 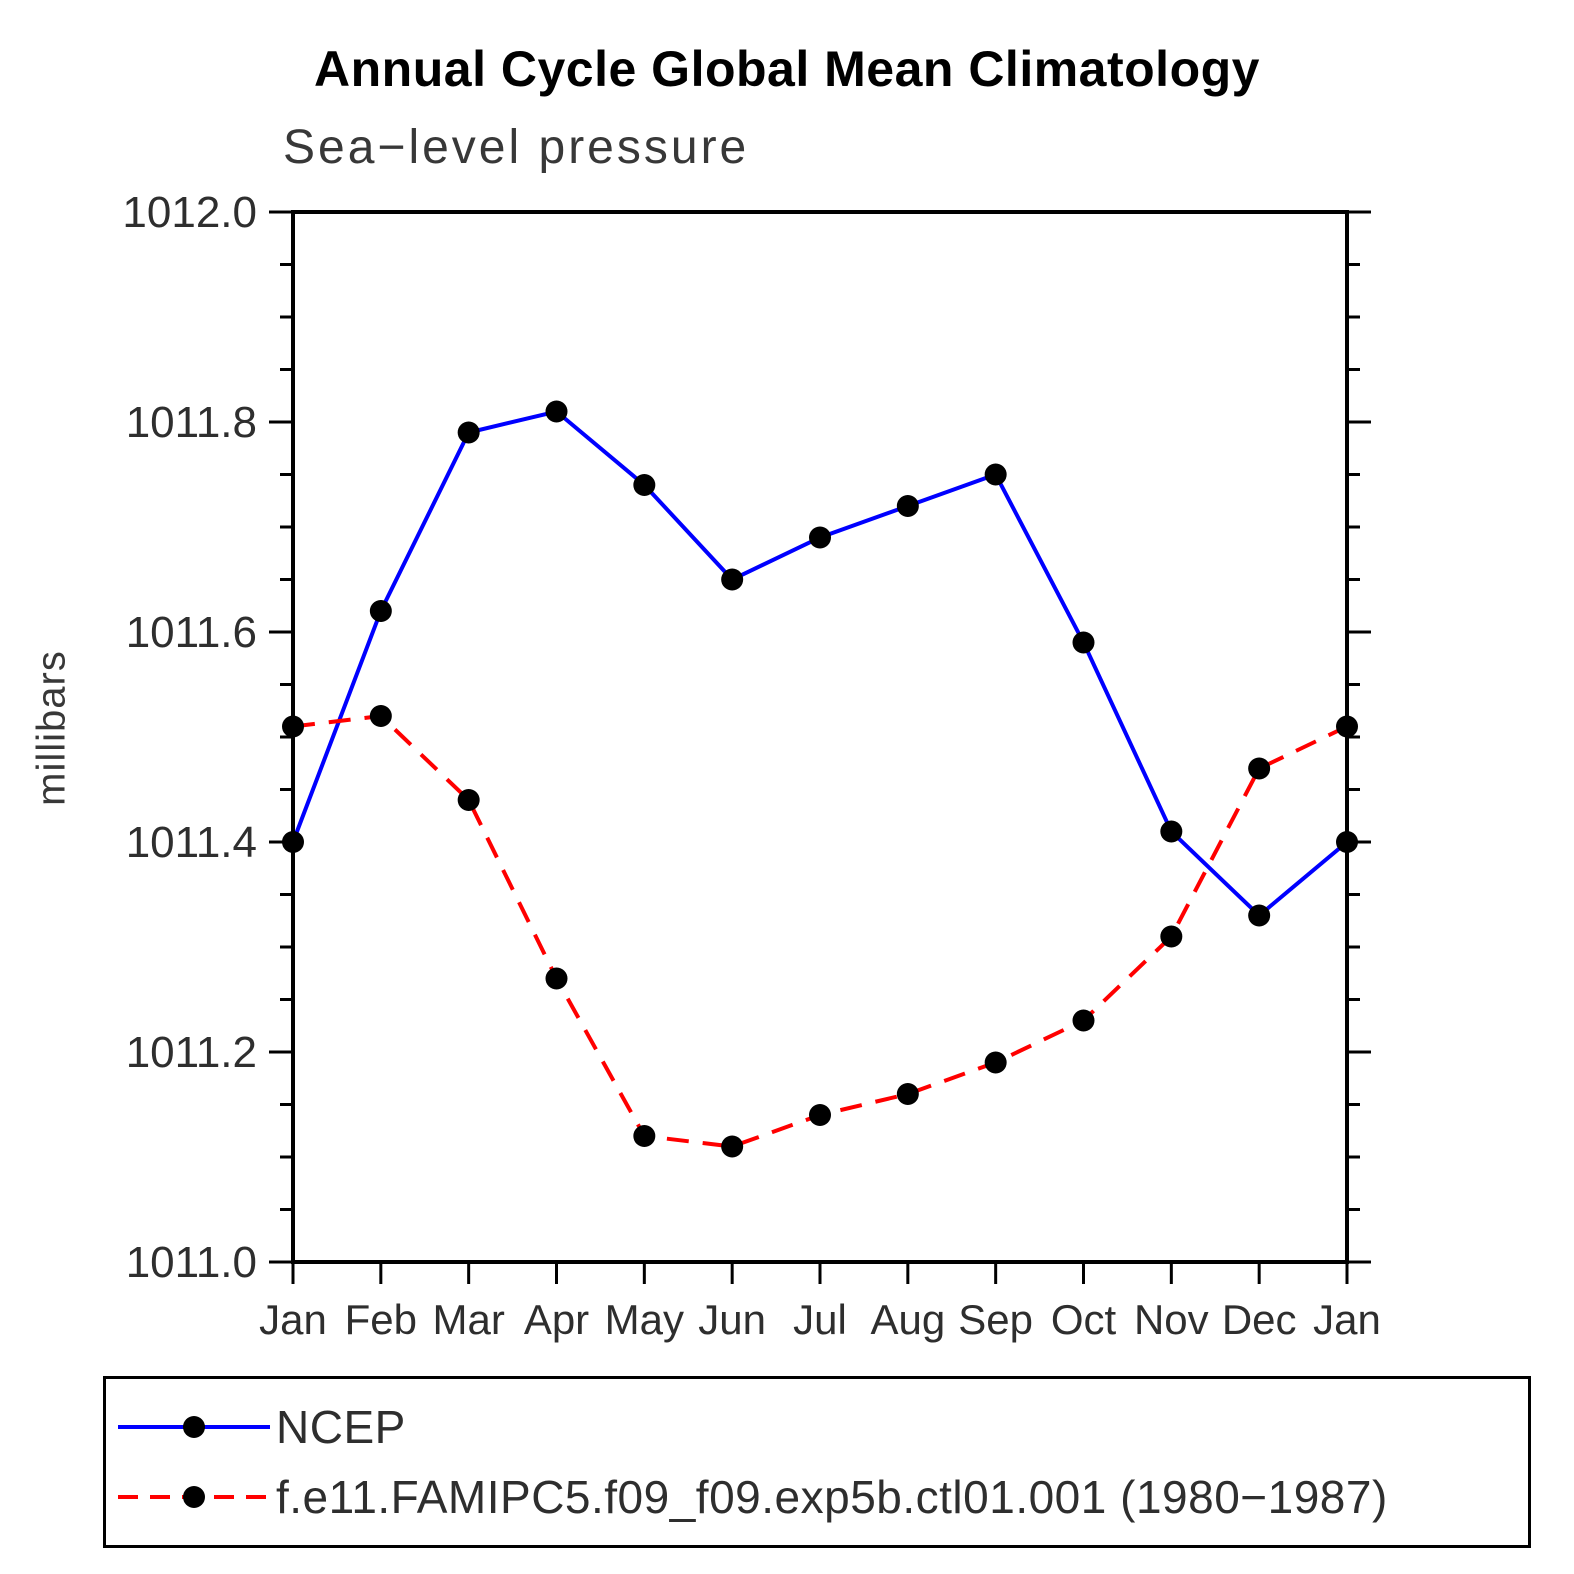 I want to click on x-tick-label: Nov, so click(x=1171, y=1319).